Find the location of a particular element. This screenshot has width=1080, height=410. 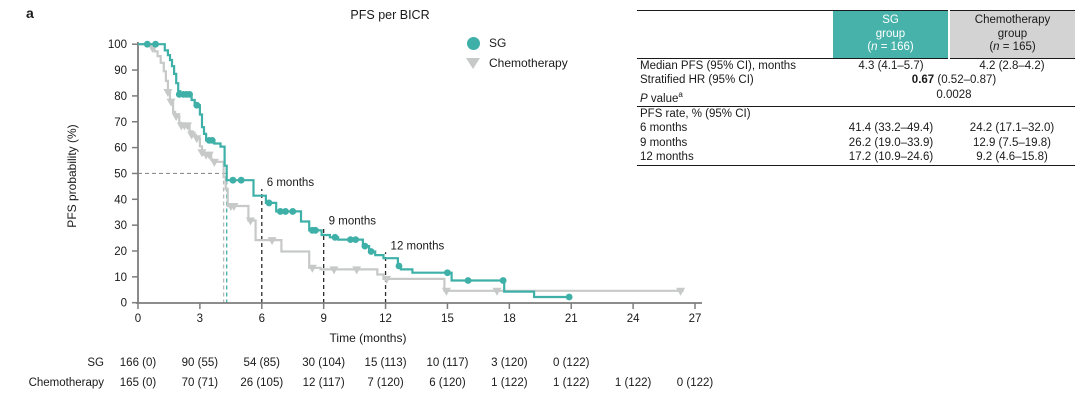

legend-circle-icon is located at coordinates (473, 43).